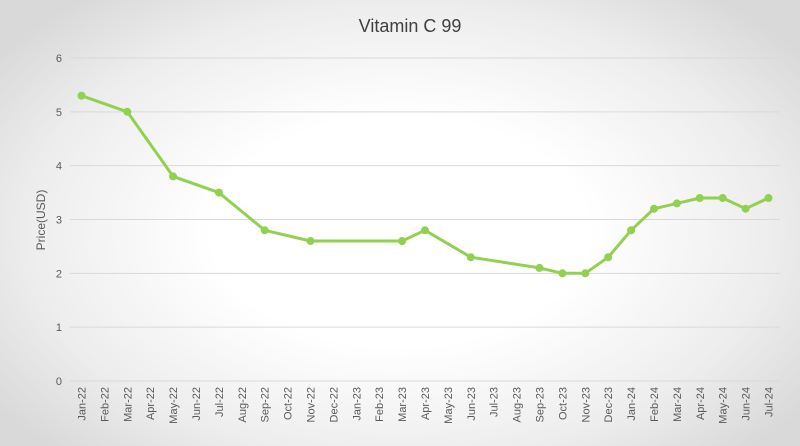  I want to click on x-tick-label: Jun-22, so click(197, 404).